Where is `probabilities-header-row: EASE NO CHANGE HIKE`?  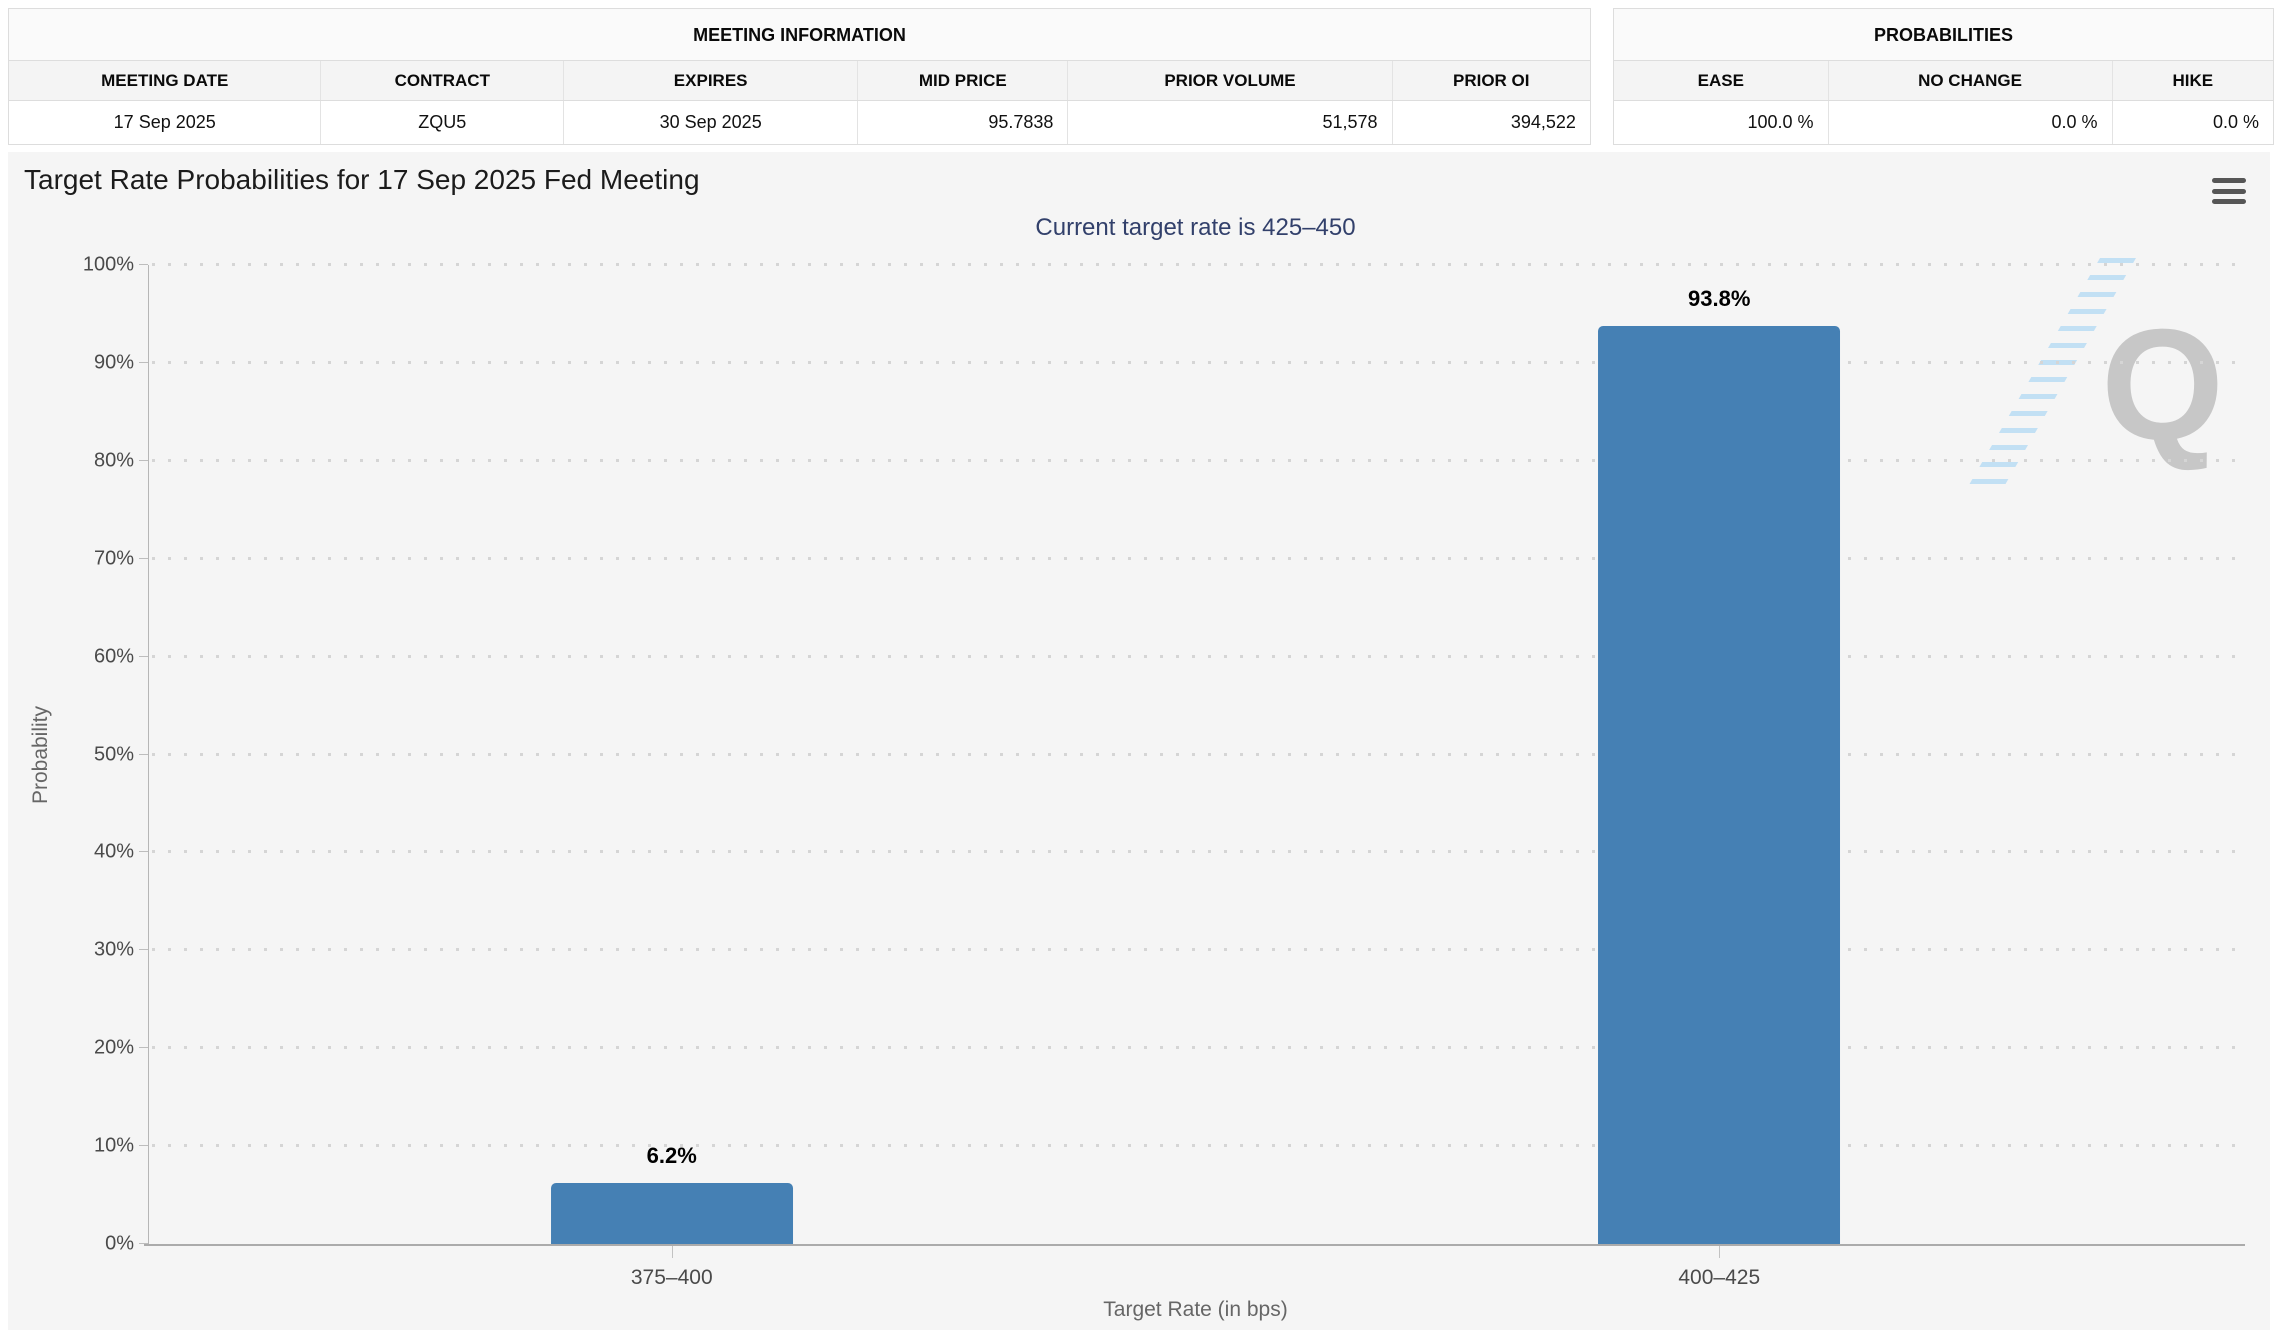 probabilities-header-row: EASE NO CHANGE HIKE is located at coordinates (1943, 81).